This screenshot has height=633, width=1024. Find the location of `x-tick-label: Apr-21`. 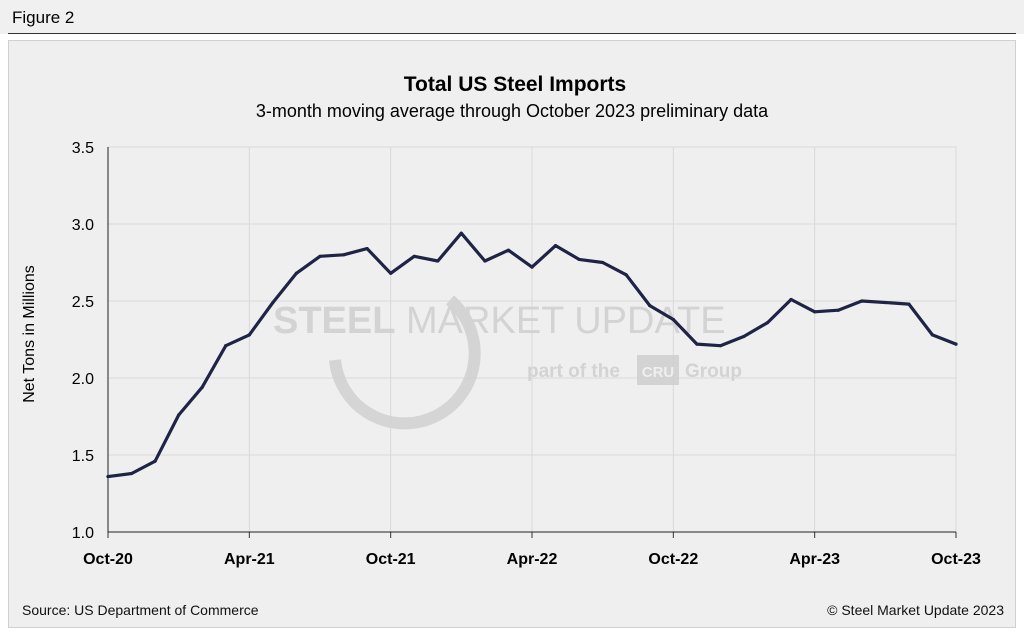

x-tick-label: Apr-21 is located at coordinates (249, 559).